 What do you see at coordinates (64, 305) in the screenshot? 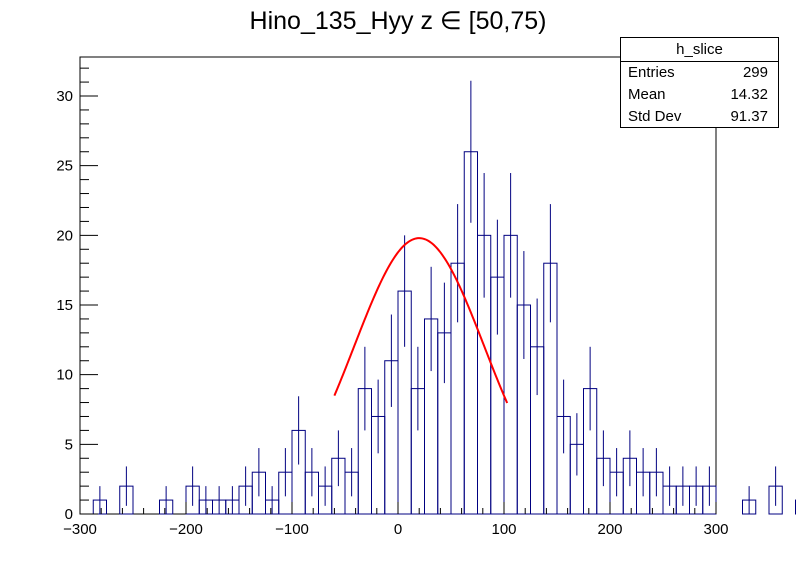
I see `y-tick-label: 15` at bounding box center [64, 305].